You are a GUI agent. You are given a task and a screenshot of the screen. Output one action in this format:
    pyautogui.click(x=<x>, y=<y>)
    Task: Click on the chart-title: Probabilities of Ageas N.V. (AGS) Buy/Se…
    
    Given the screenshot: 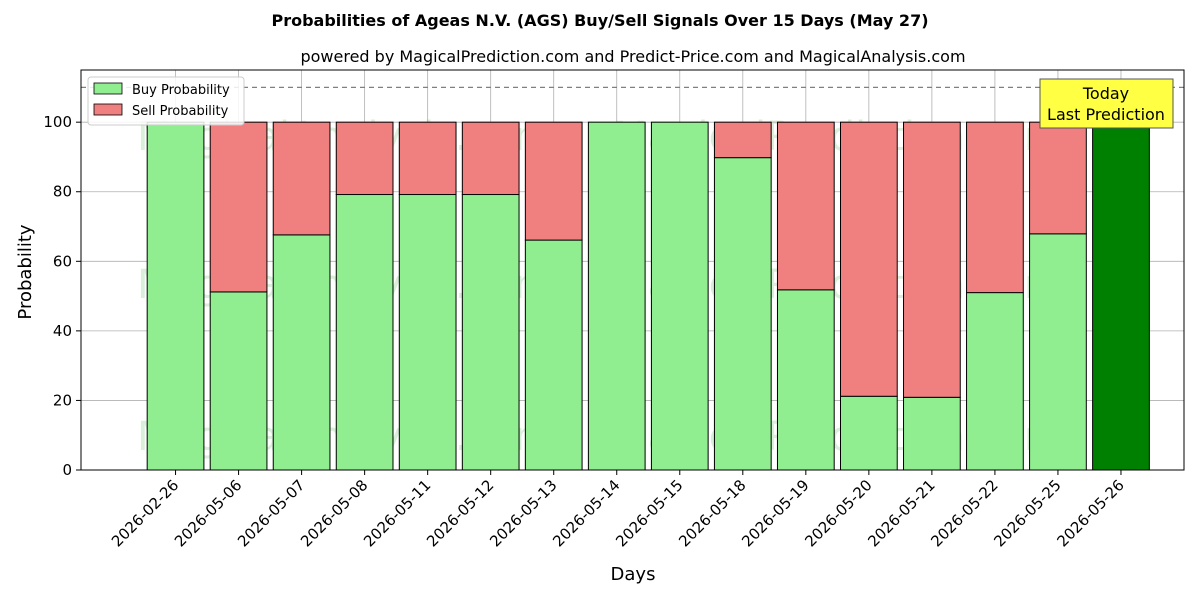 What is the action you would take?
    pyautogui.click(x=599, y=20)
    